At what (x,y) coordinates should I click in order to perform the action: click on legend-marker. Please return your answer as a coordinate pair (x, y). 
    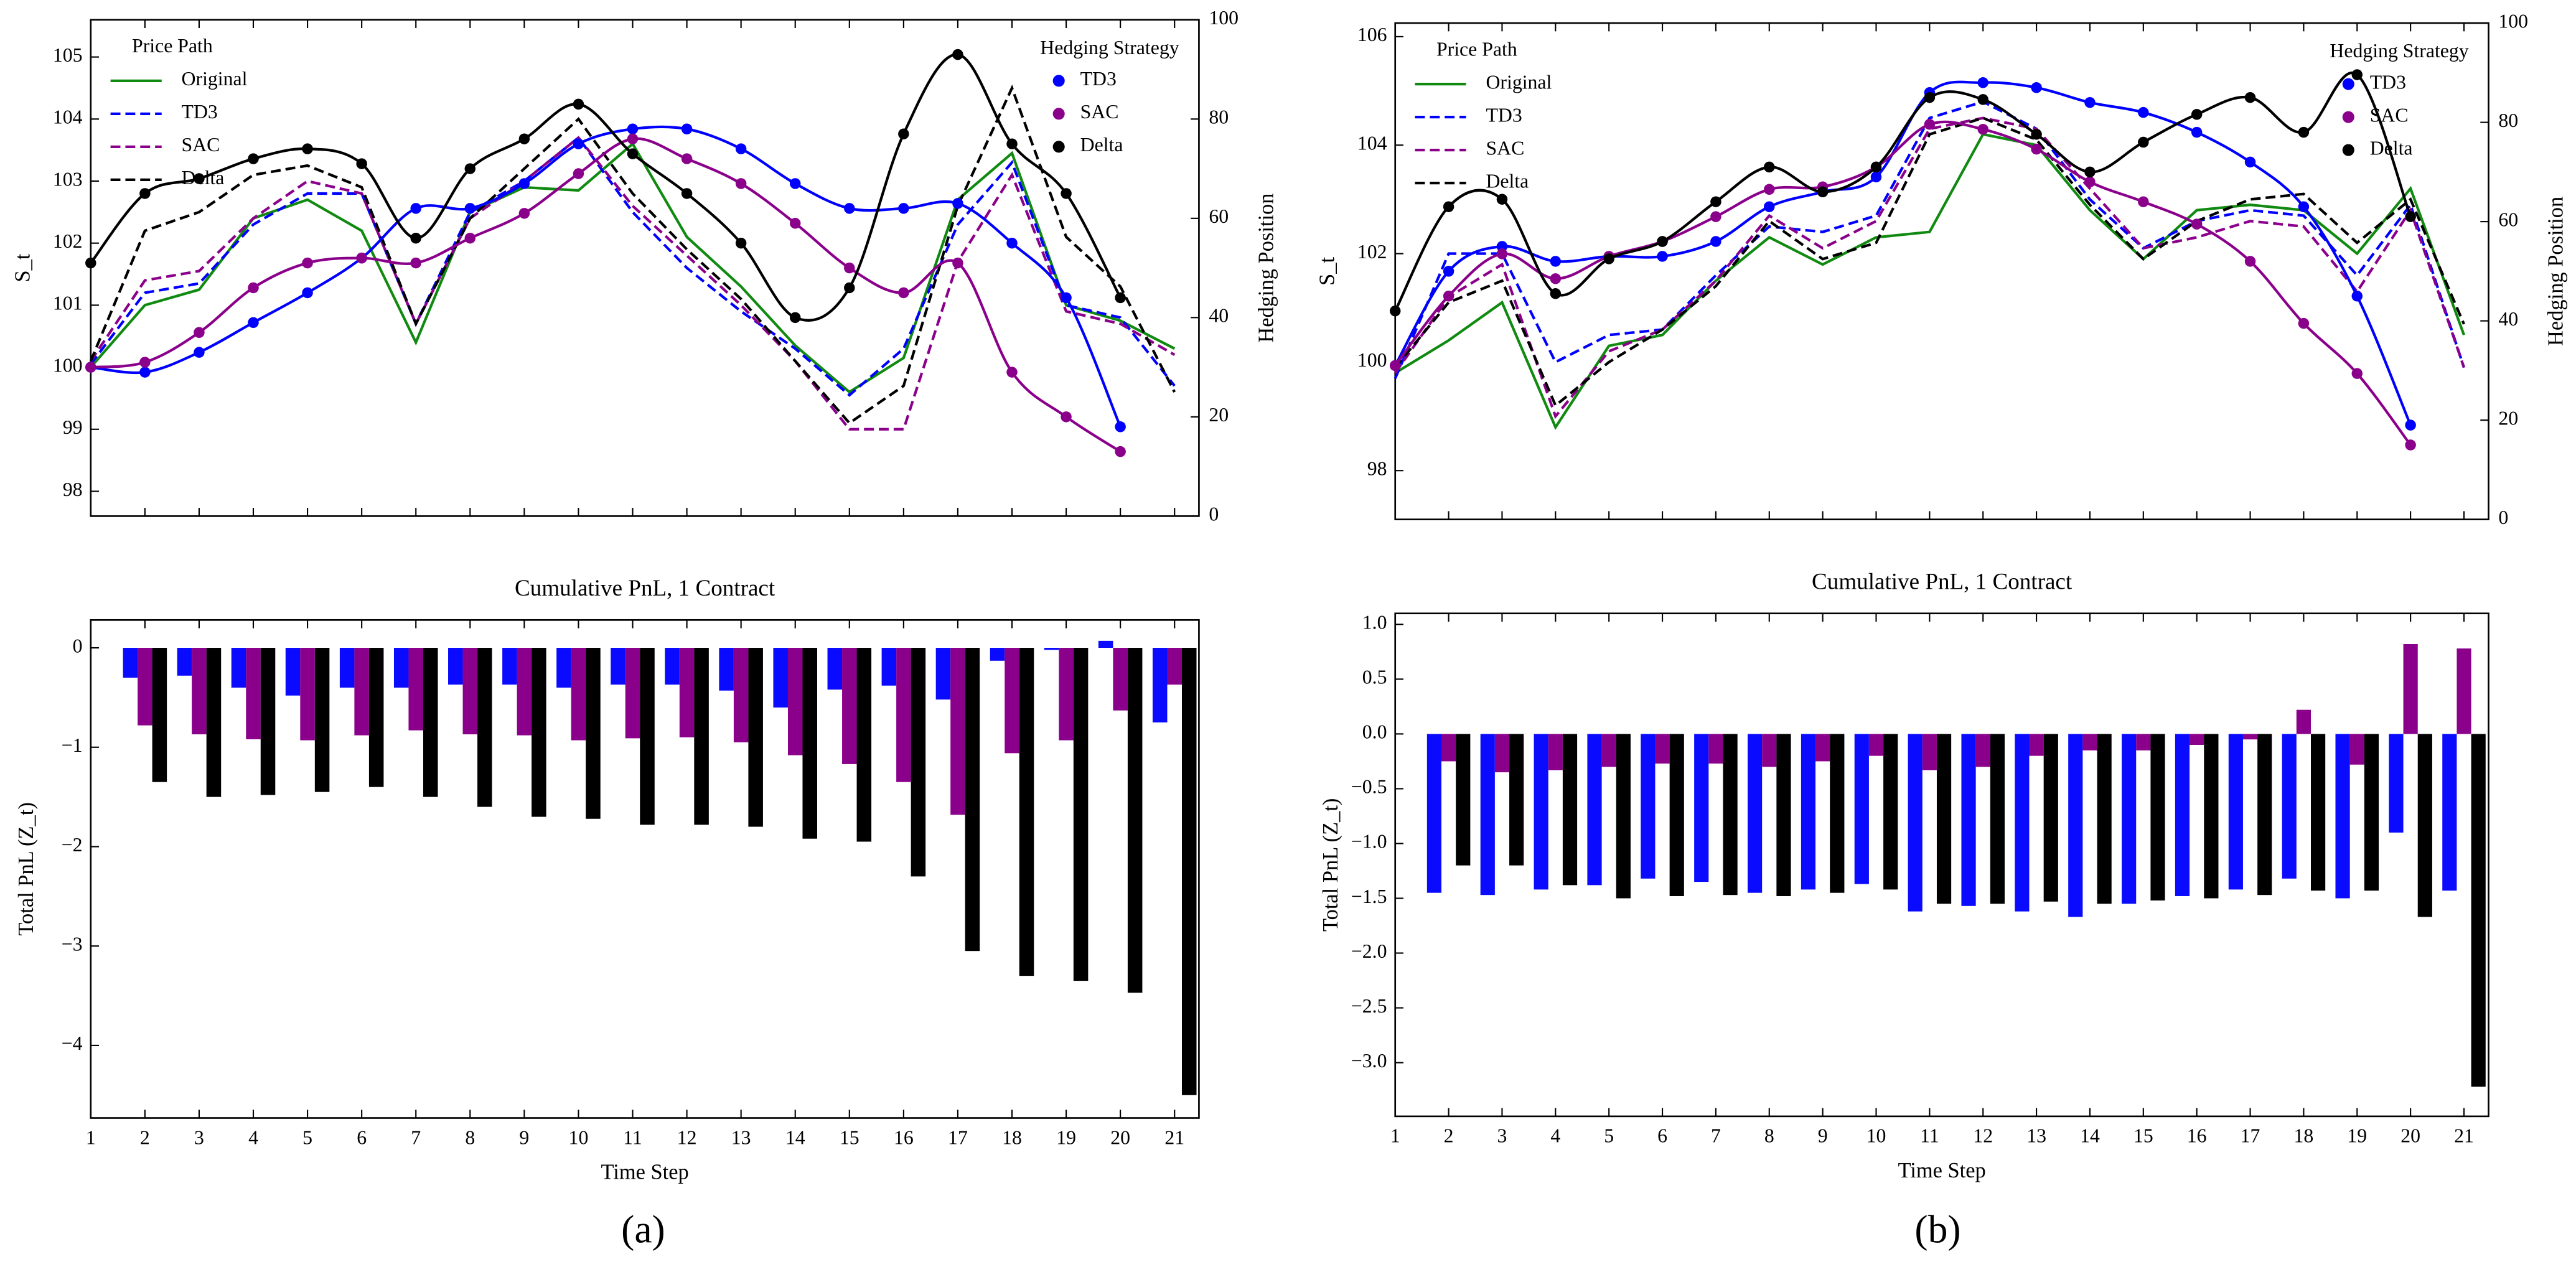
    Looking at the image, I should click on (2348, 150).